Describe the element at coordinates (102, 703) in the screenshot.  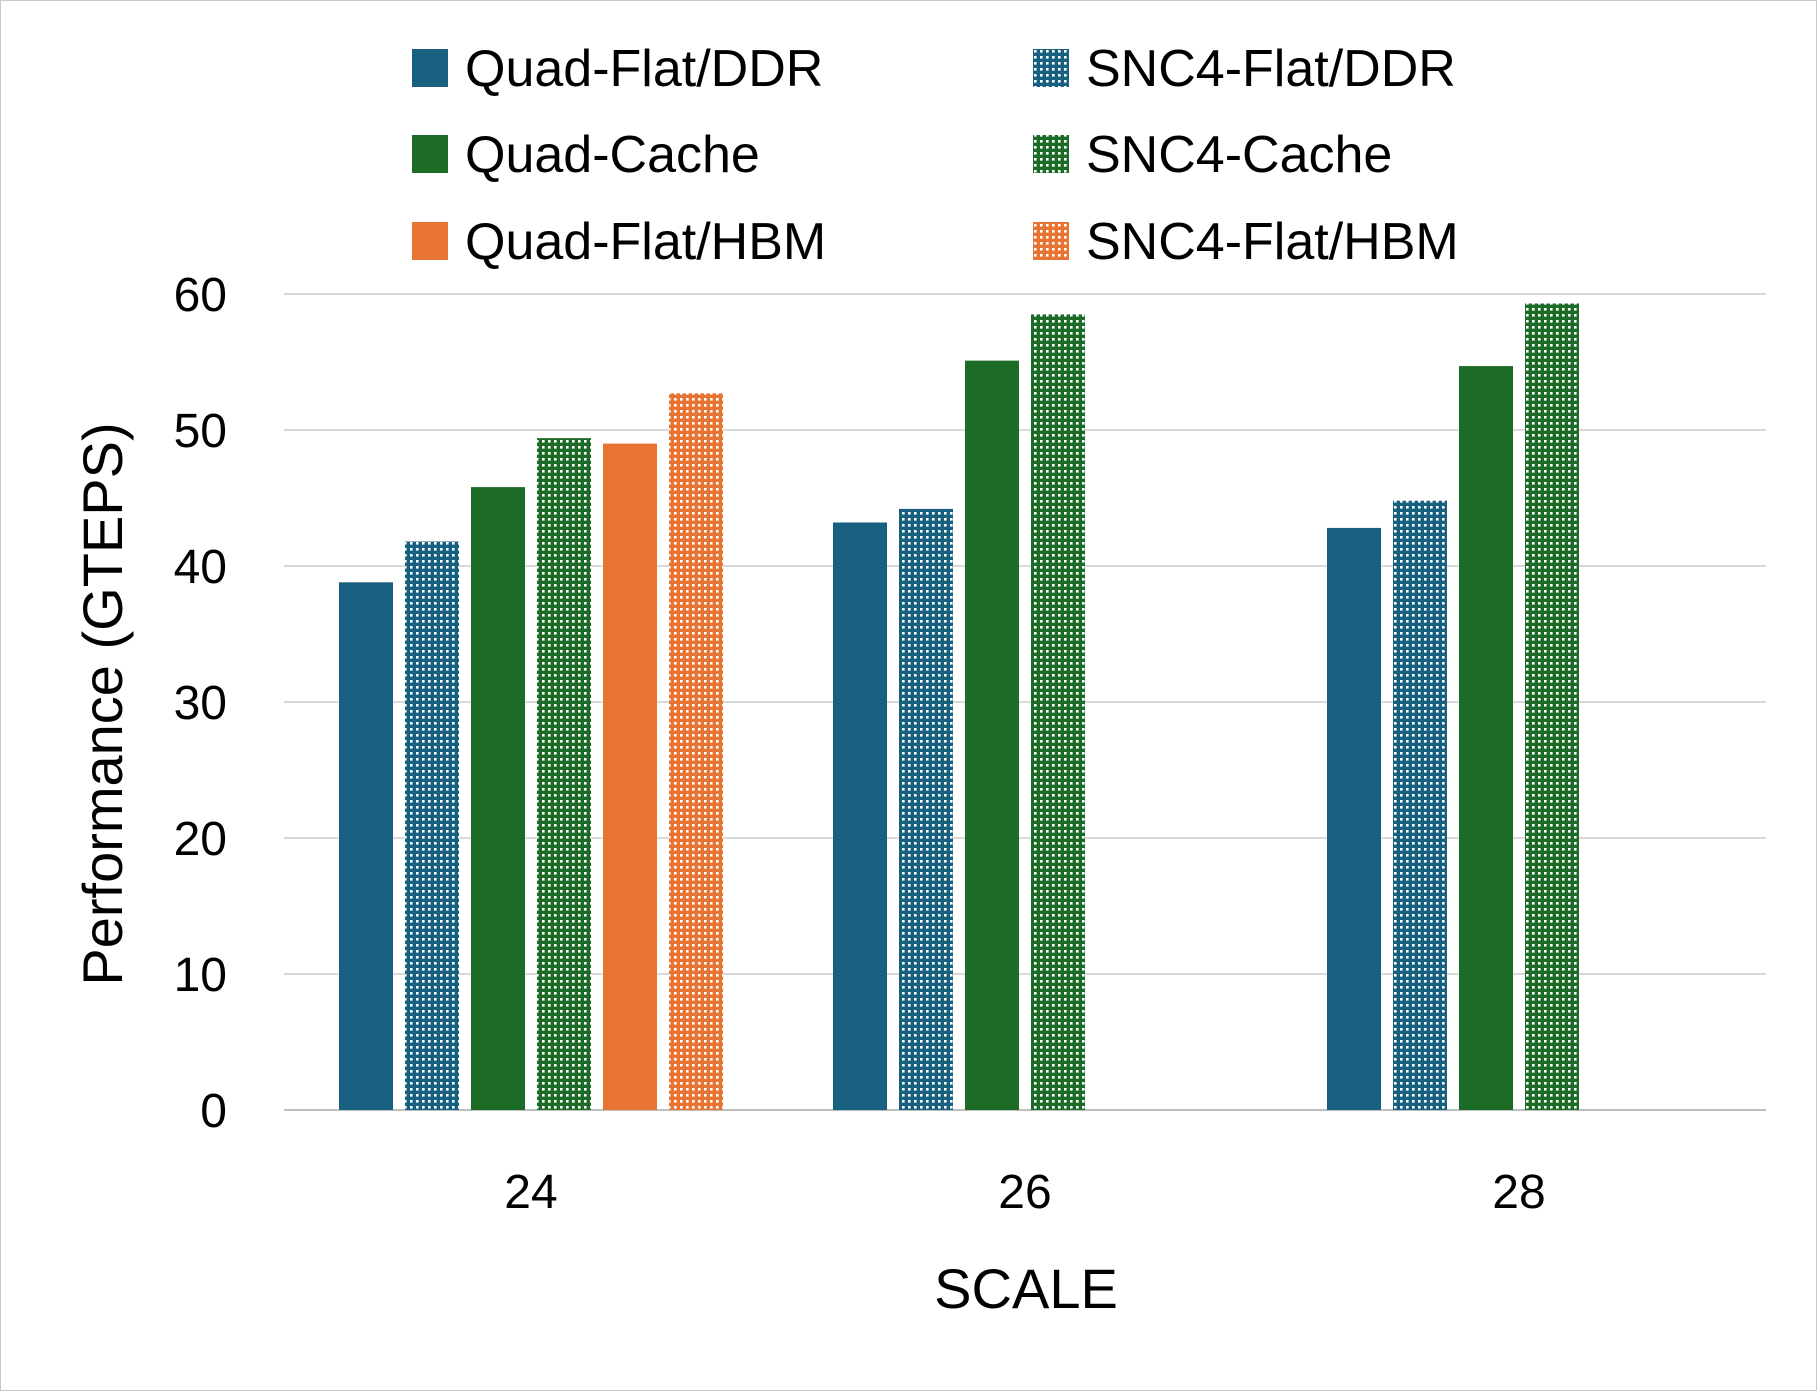
I see `y-axis-title: Performance (GTEPS)` at that location.